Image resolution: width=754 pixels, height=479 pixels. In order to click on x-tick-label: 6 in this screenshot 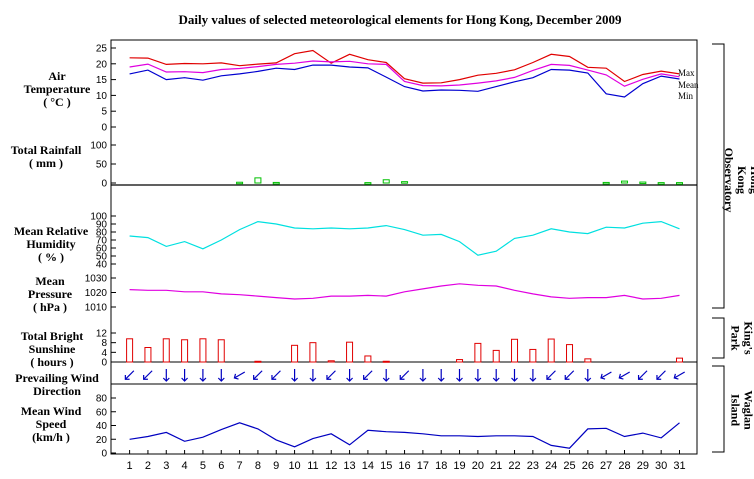, I will do `click(221, 466)`.